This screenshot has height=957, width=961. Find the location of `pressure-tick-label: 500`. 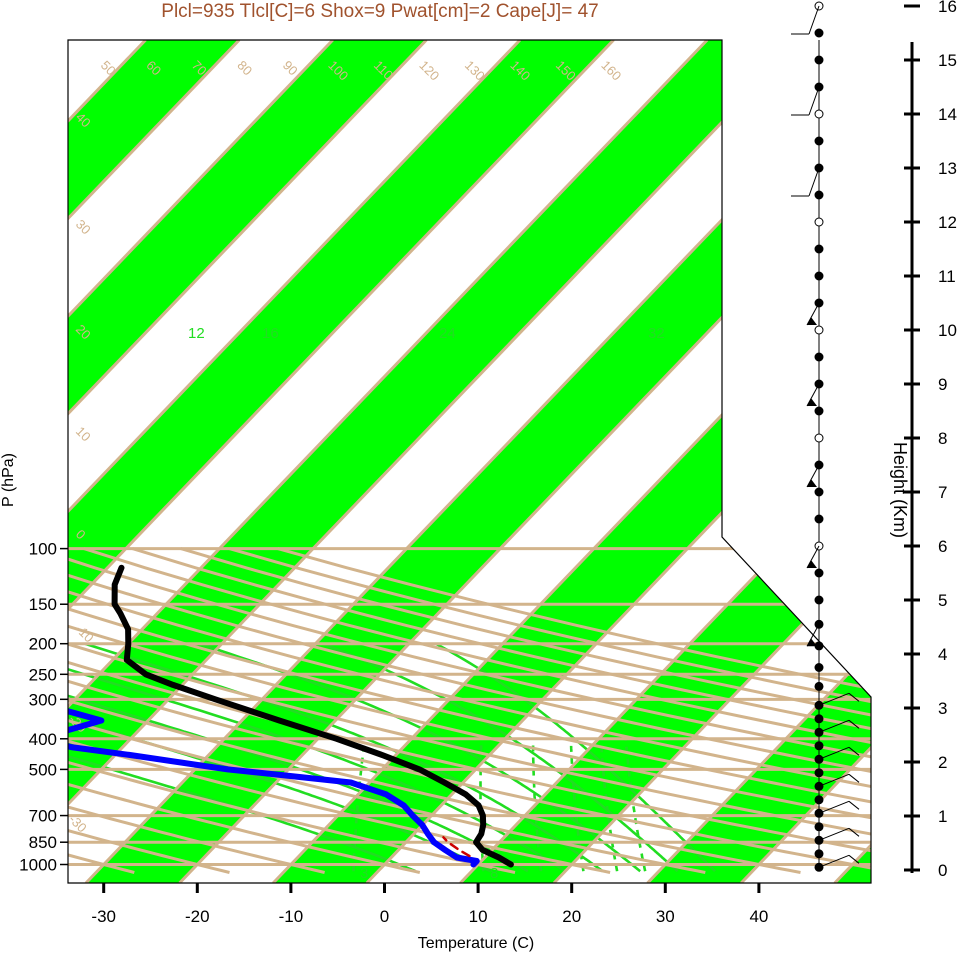

pressure-tick-label: 500 is located at coordinates (43, 769).